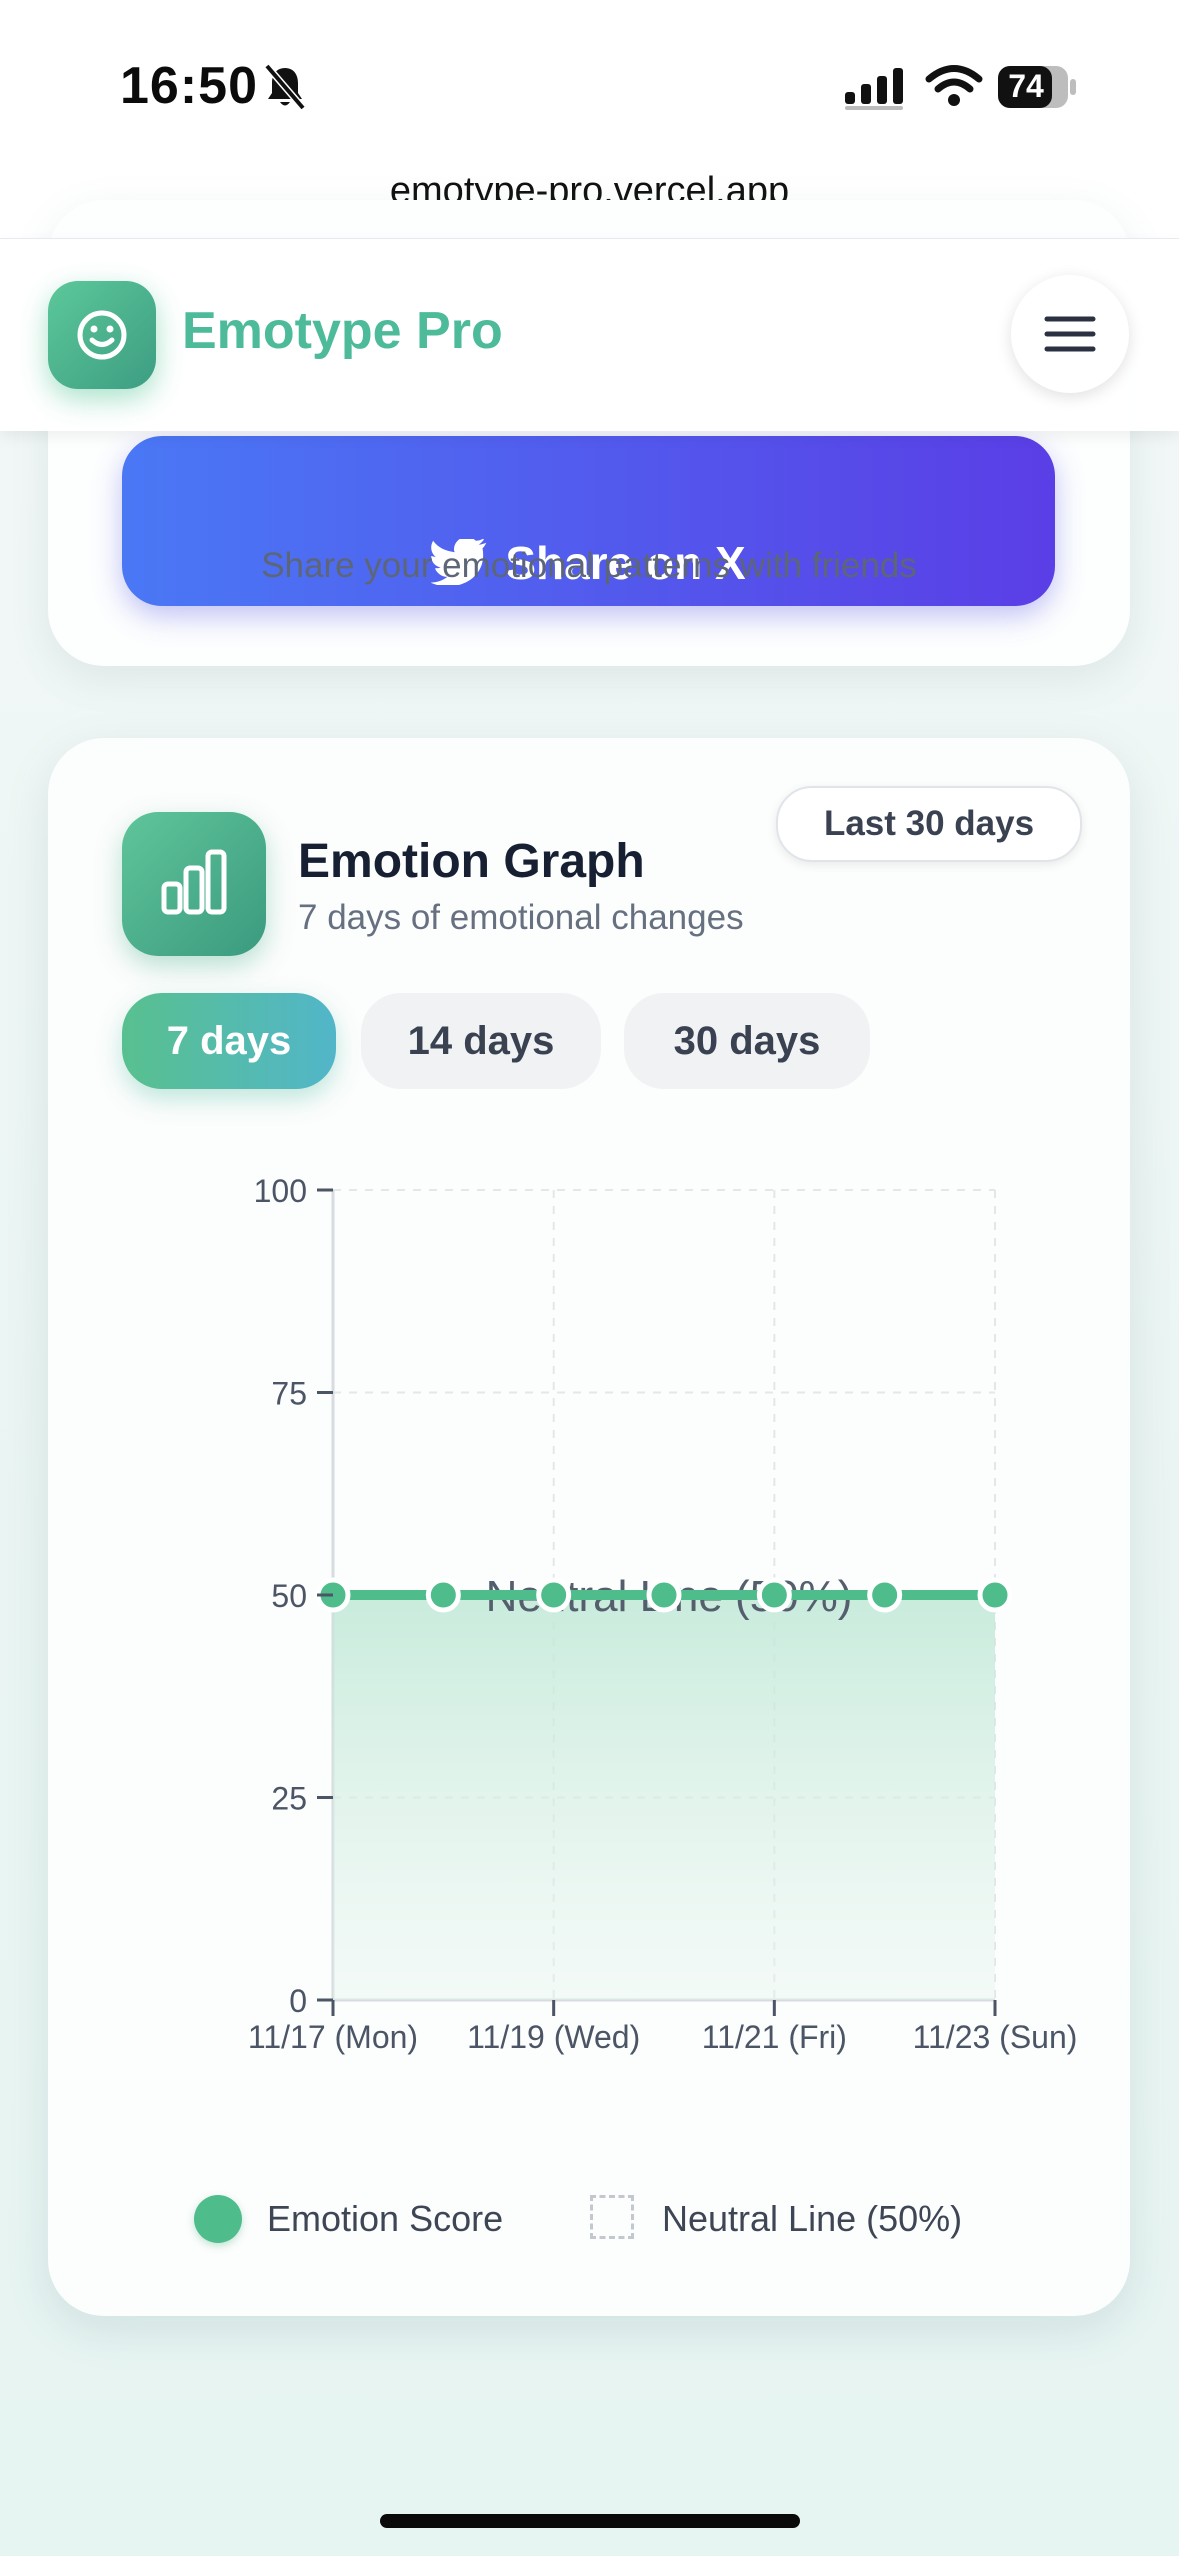 This screenshot has width=1179, height=2556. I want to click on tab-7-days: 7 days, so click(229, 1041).